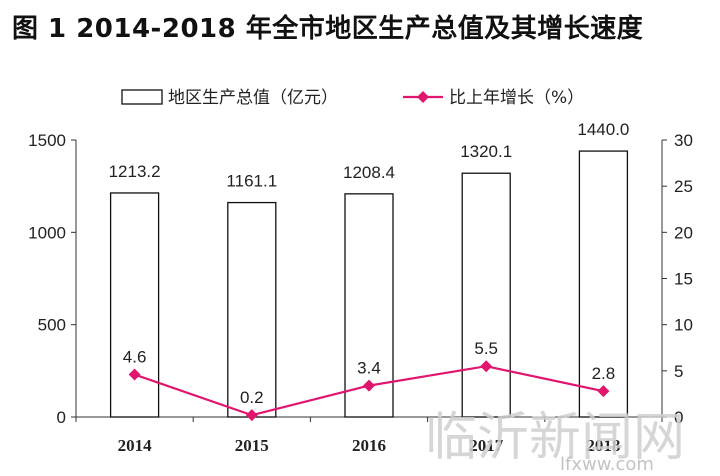 The width and height of the screenshot is (720, 476). Describe the element at coordinates (135, 171) in the screenshot. I see `bar-value-label: 1213.2` at that location.